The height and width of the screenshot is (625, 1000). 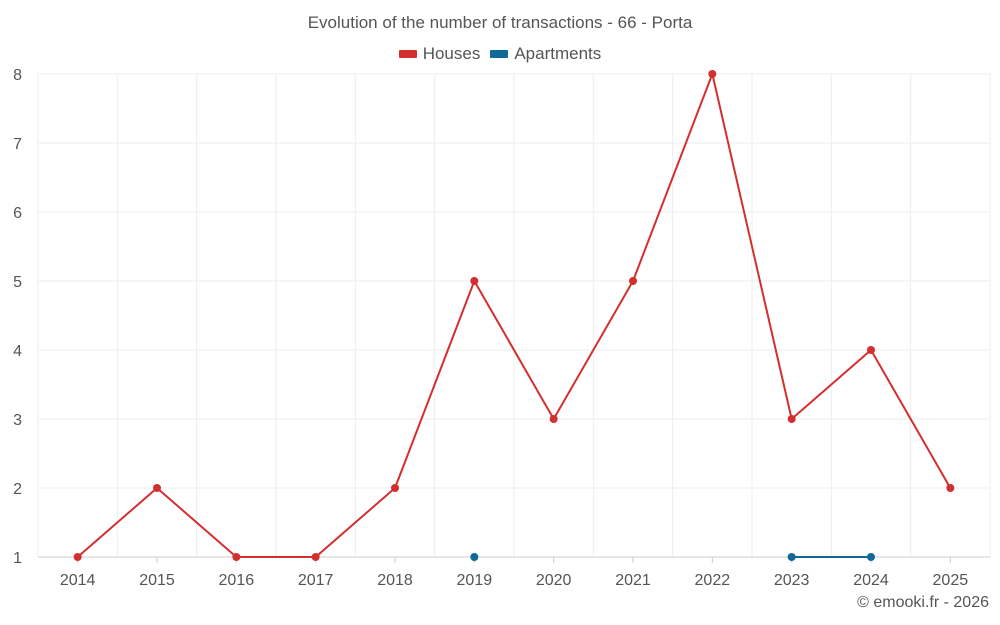 I want to click on x-tick-label: 2021, so click(x=633, y=580).